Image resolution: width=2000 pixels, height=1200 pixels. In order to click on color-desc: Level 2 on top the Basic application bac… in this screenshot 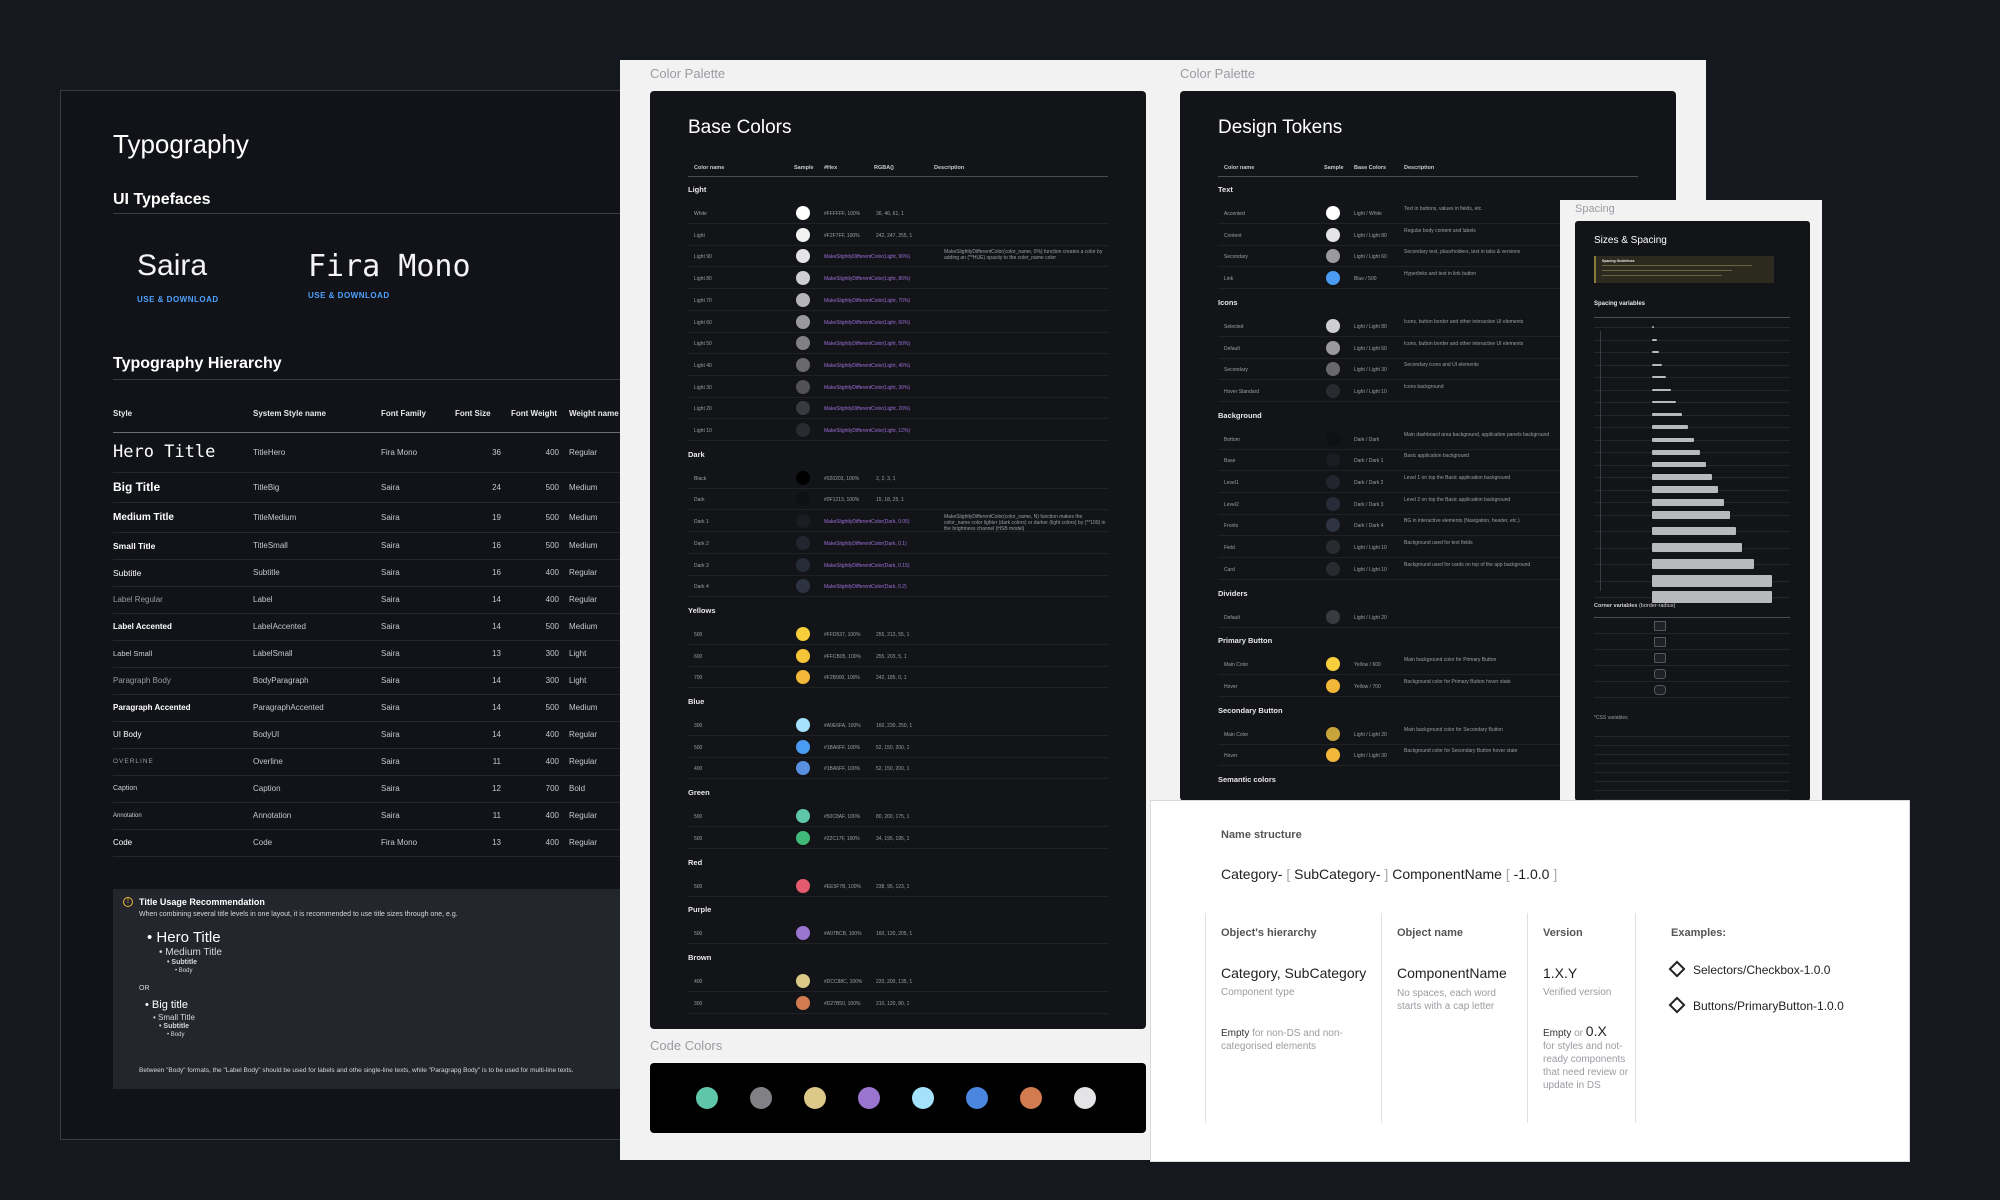, I will do `click(1457, 499)`.